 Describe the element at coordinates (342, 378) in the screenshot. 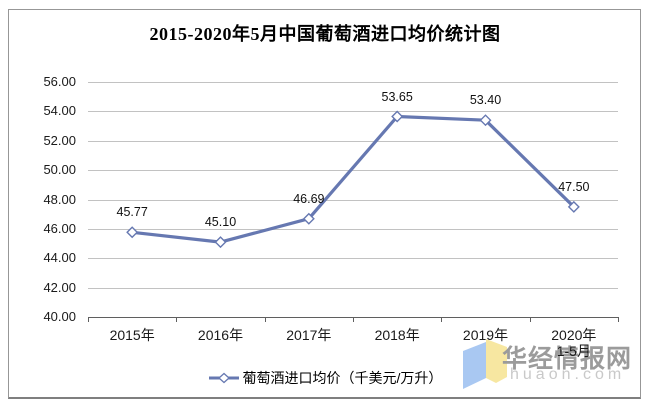

I see `legend-label: 葡萄酒进口均价（千美元/万升）` at that location.